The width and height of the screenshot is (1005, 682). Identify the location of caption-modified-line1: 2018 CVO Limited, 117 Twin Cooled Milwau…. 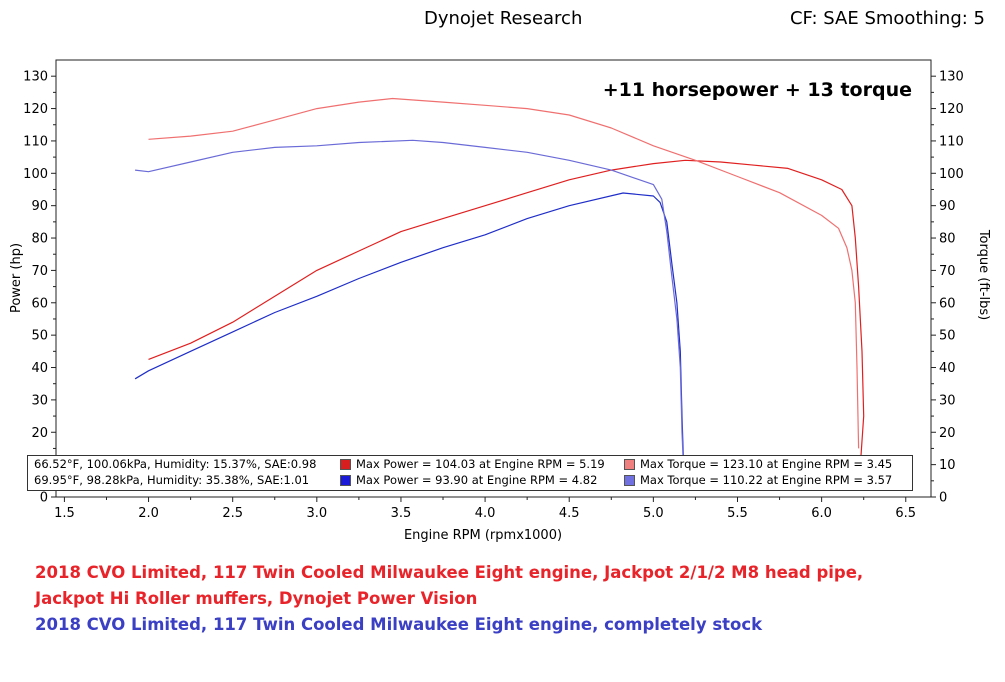
(449, 572).